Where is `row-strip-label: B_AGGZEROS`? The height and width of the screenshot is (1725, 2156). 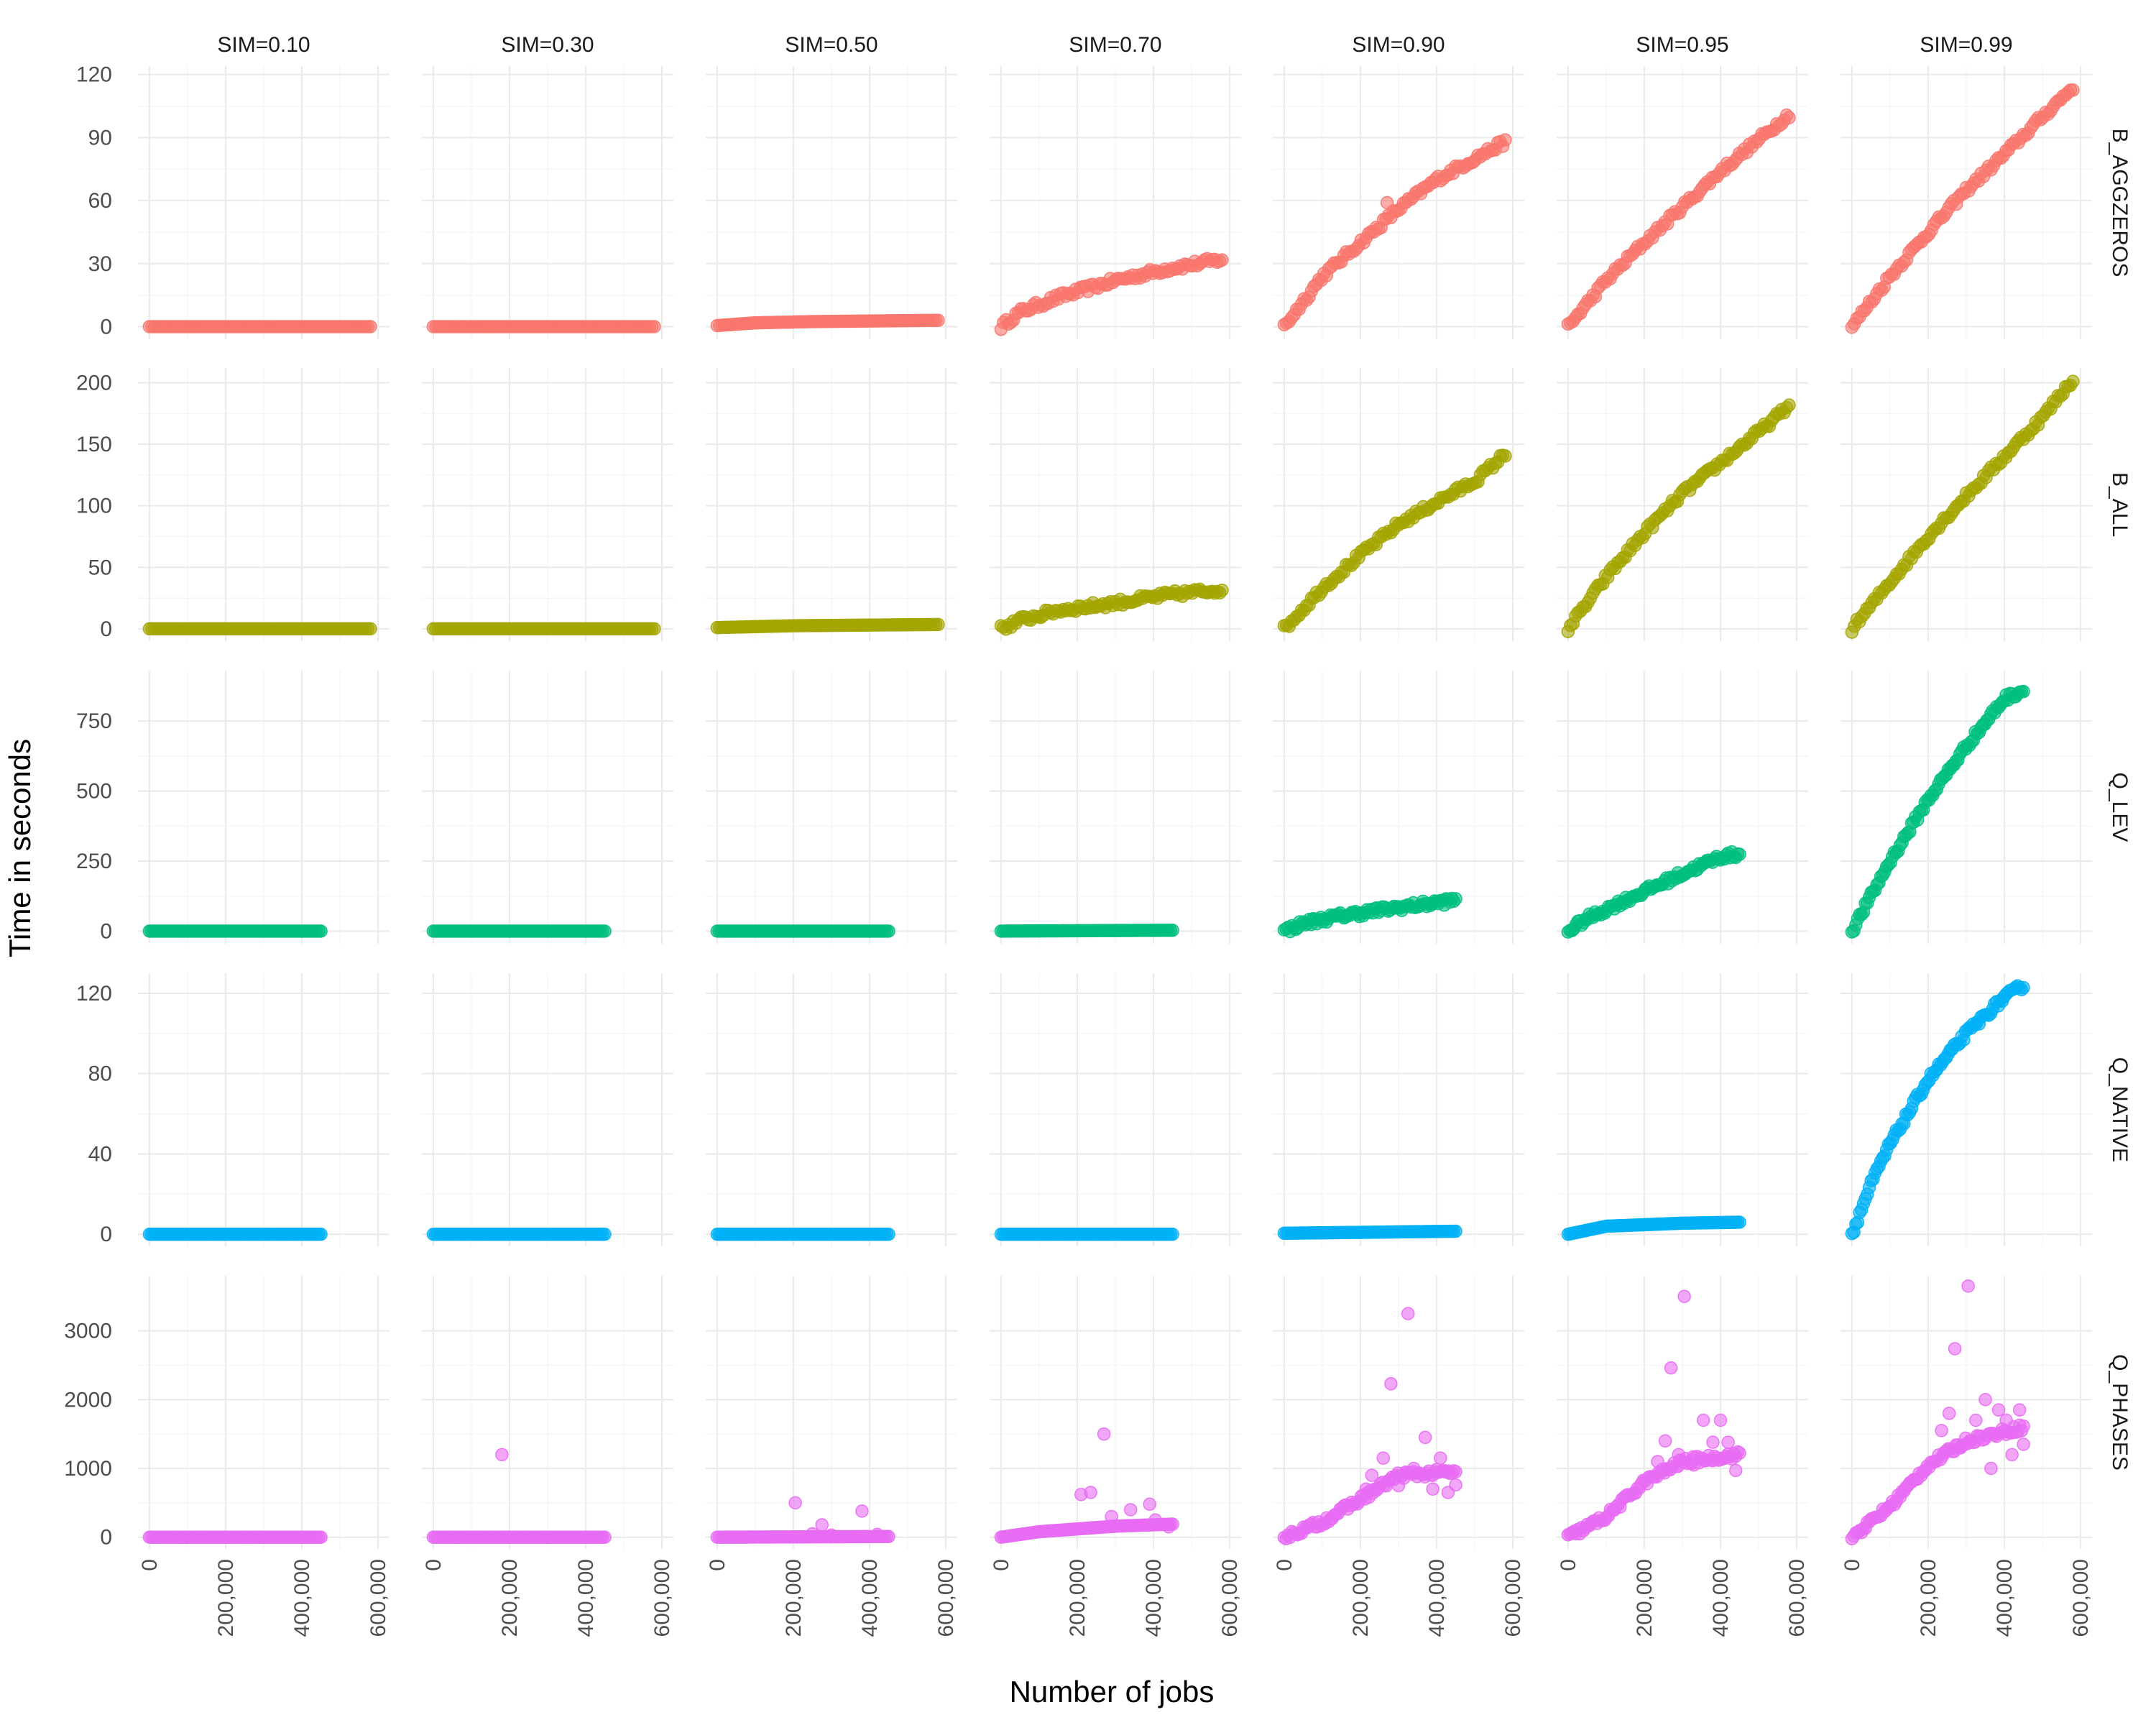 row-strip-label: B_AGGZEROS is located at coordinates (2120, 203).